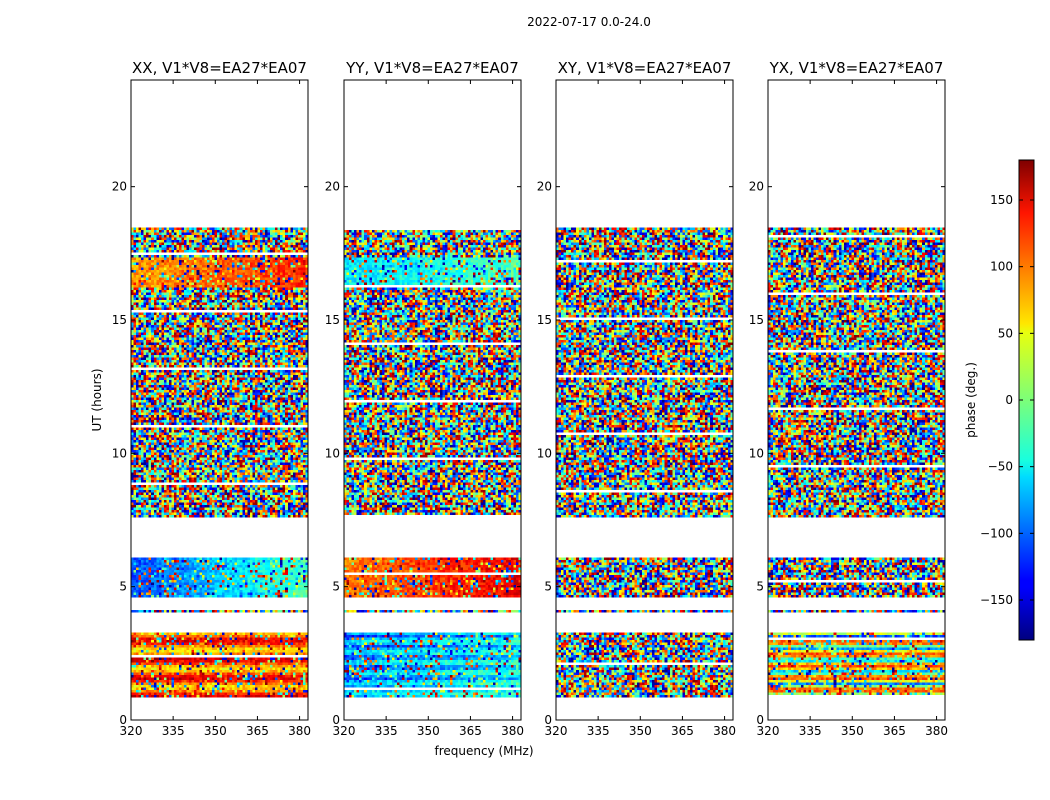  What do you see at coordinates (1005, 333) in the screenshot?
I see `colorbar-tick-label: 50` at bounding box center [1005, 333].